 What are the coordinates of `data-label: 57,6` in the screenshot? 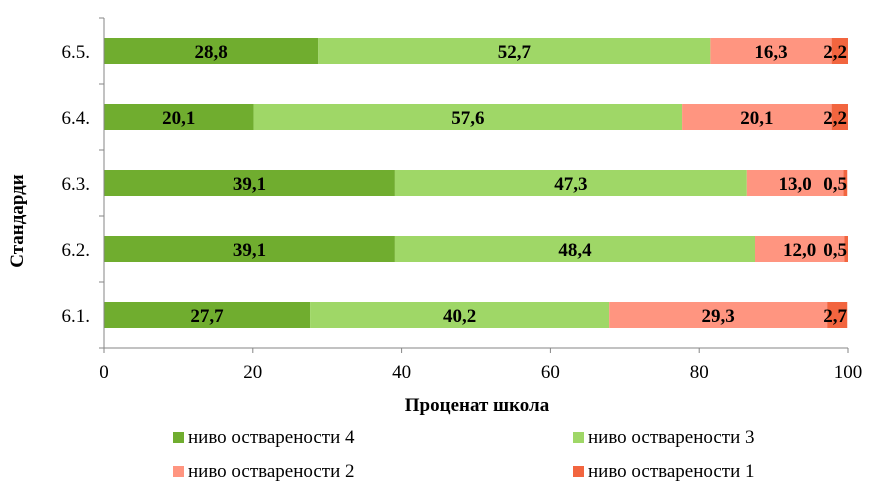 It's located at (467, 118).